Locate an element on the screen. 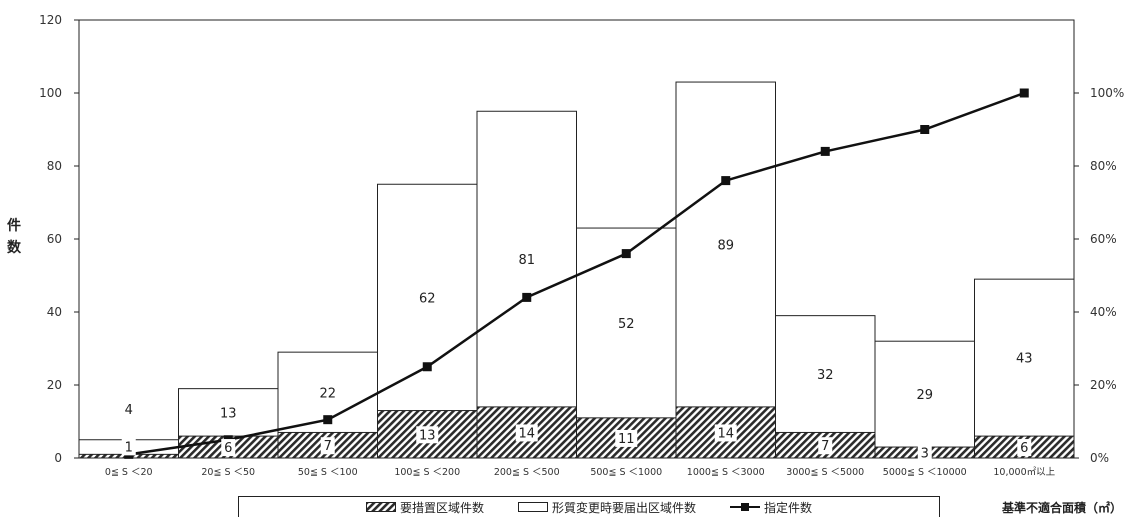  legend-swatch-white is located at coordinates (532, 507).